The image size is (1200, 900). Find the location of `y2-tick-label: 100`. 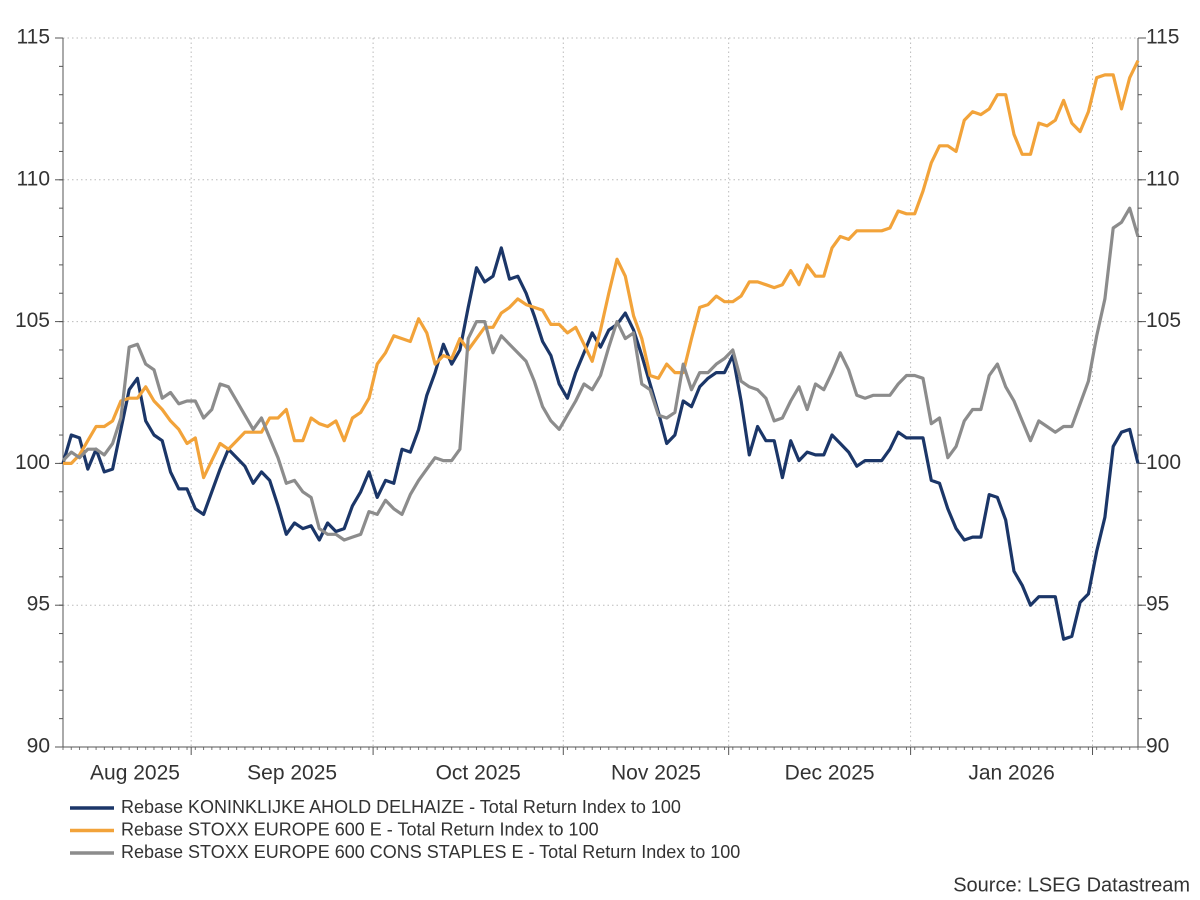

y2-tick-label: 100 is located at coordinates (1163, 462).